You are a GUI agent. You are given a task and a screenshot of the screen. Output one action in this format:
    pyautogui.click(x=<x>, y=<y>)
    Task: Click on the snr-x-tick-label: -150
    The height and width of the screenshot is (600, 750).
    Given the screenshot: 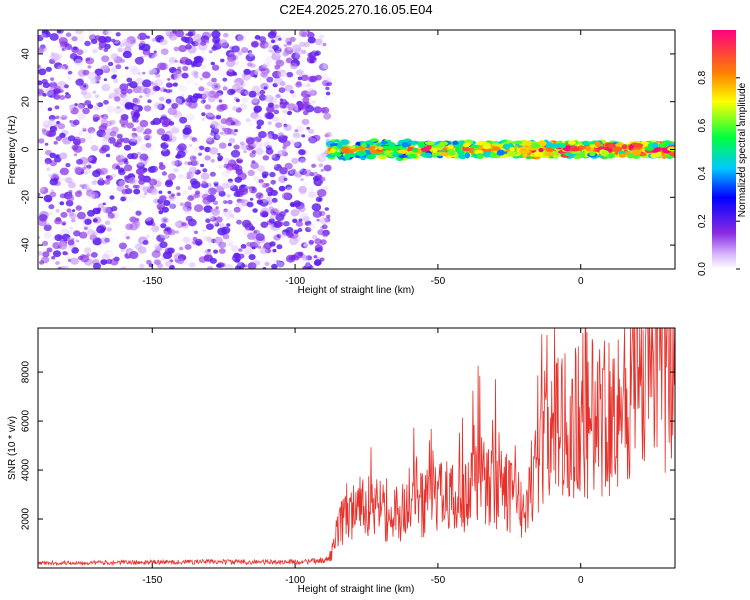 What is the action you would take?
    pyautogui.click(x=152, y=580)
    